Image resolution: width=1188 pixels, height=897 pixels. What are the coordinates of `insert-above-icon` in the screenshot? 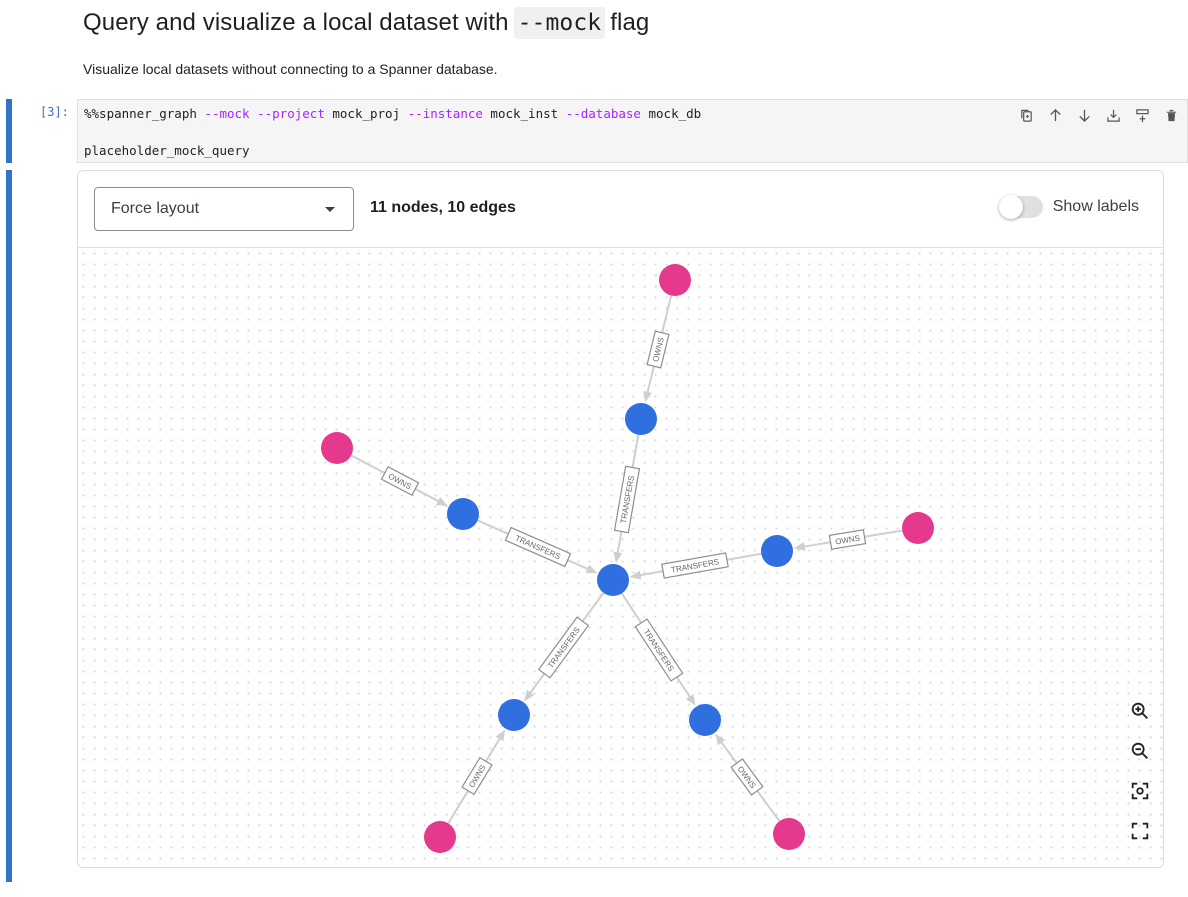 It's located at (1113, 115).